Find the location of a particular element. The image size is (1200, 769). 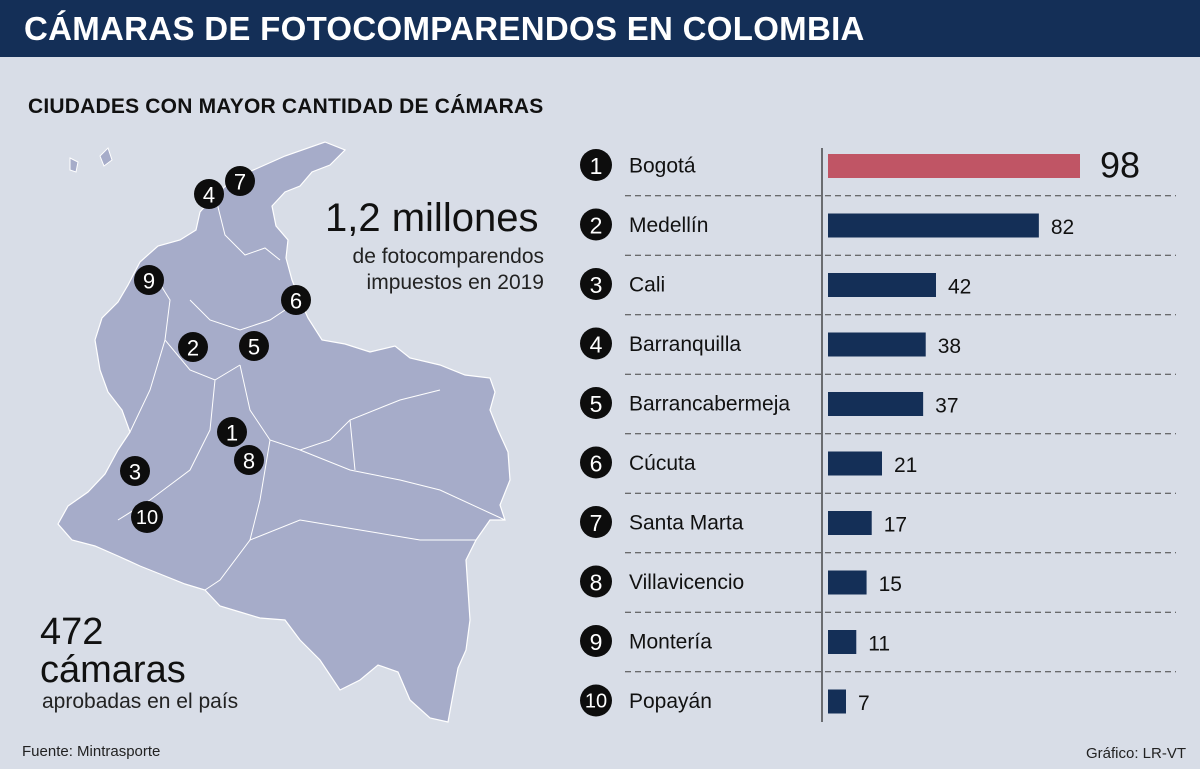

map-marker-5: 5 is located at coordinates (254, 346).